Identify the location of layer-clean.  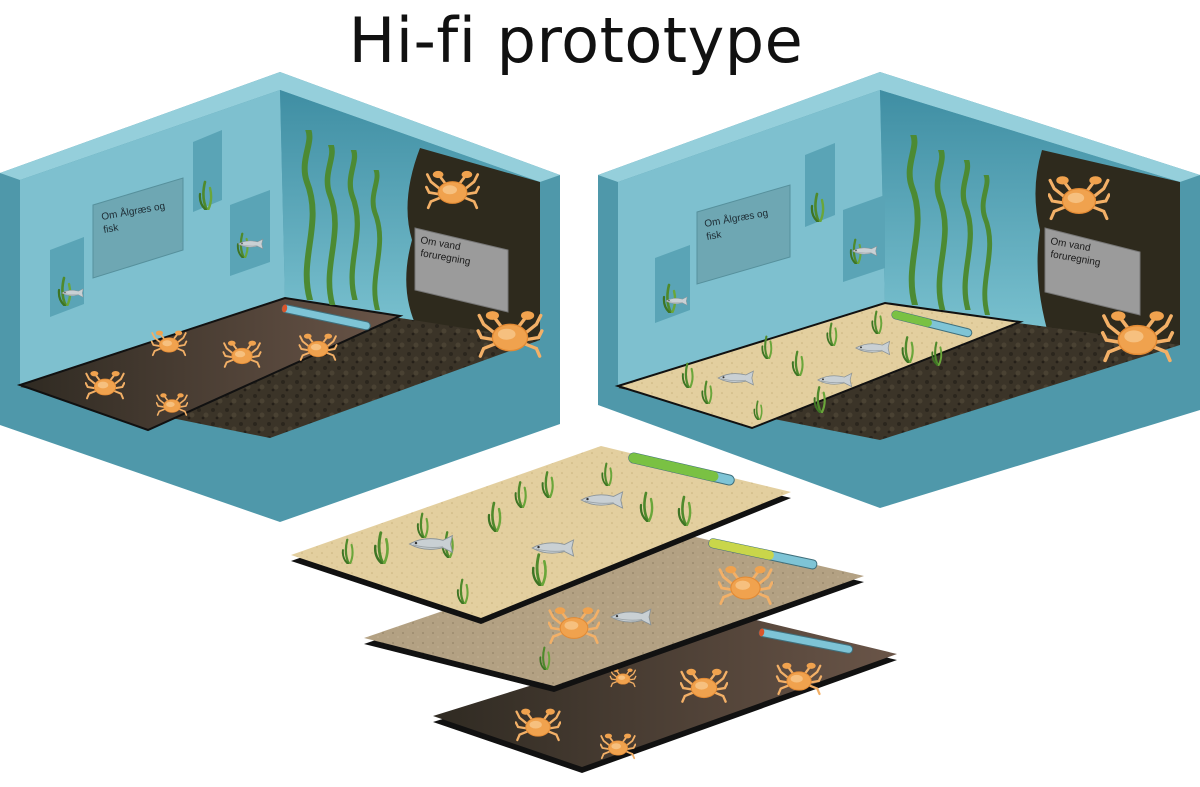
(541, 535).